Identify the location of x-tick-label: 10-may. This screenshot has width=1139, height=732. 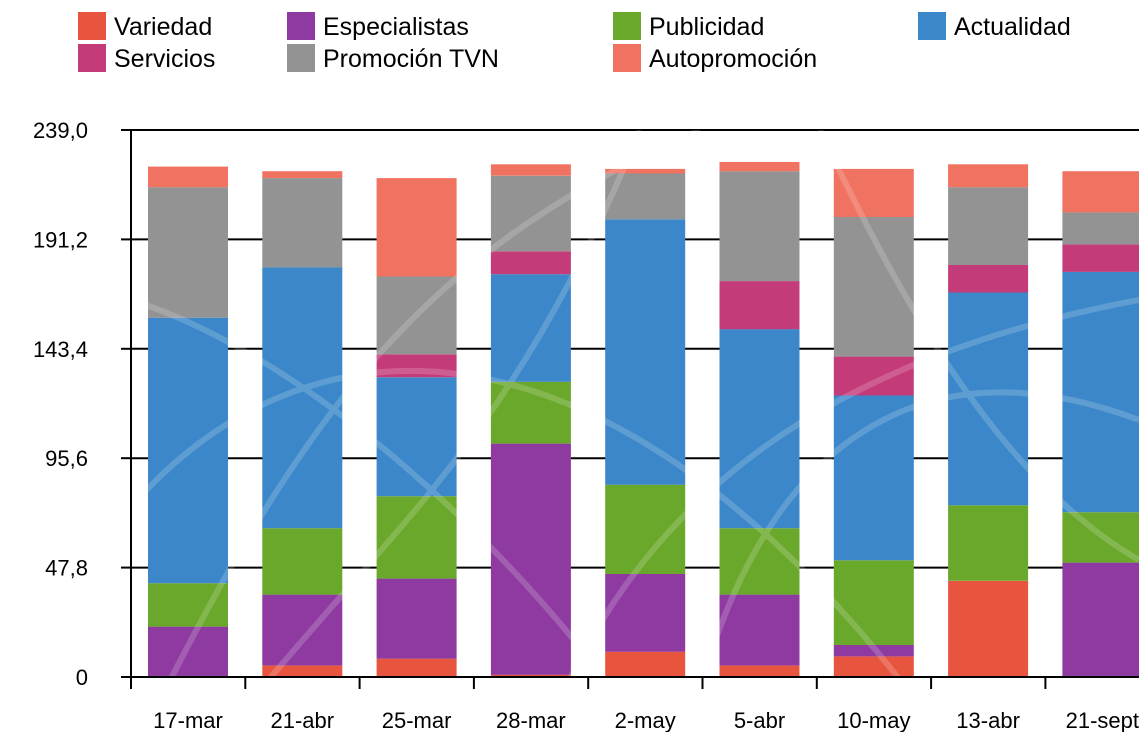
(873, 720).